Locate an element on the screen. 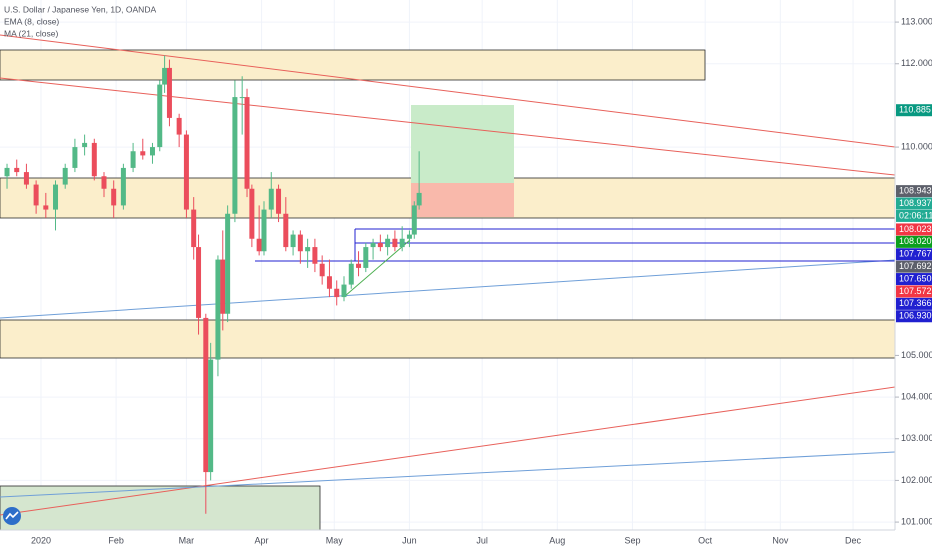 The image size is (932, 550). x-tick-label: May is located at coordinates (335, 540).